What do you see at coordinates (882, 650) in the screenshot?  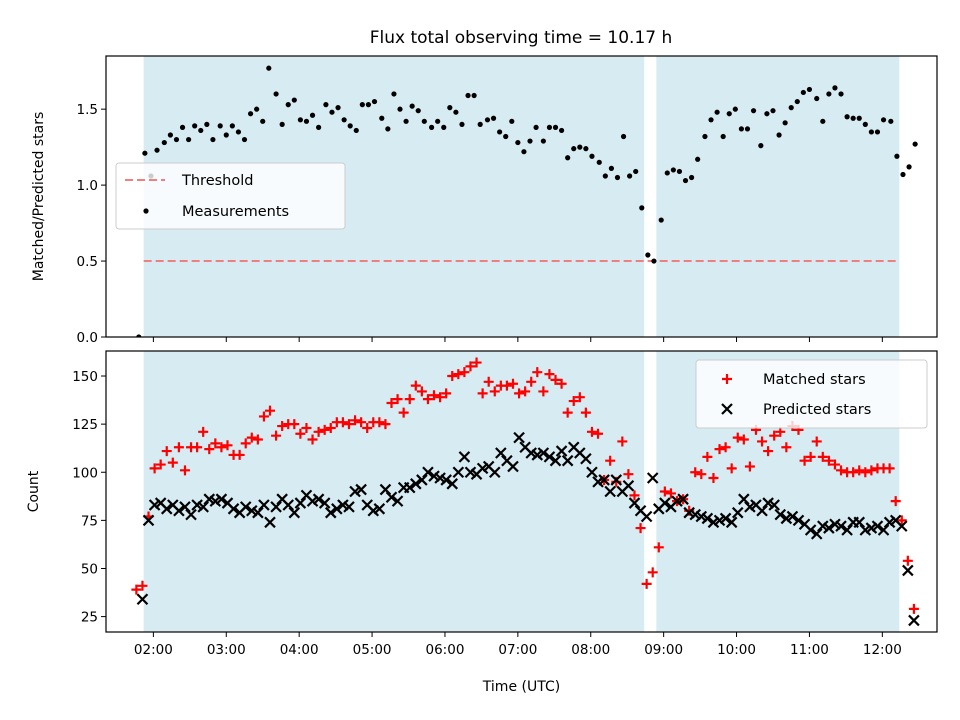 I see `xtick-label: 12:00` at bounding box center [882, 650].